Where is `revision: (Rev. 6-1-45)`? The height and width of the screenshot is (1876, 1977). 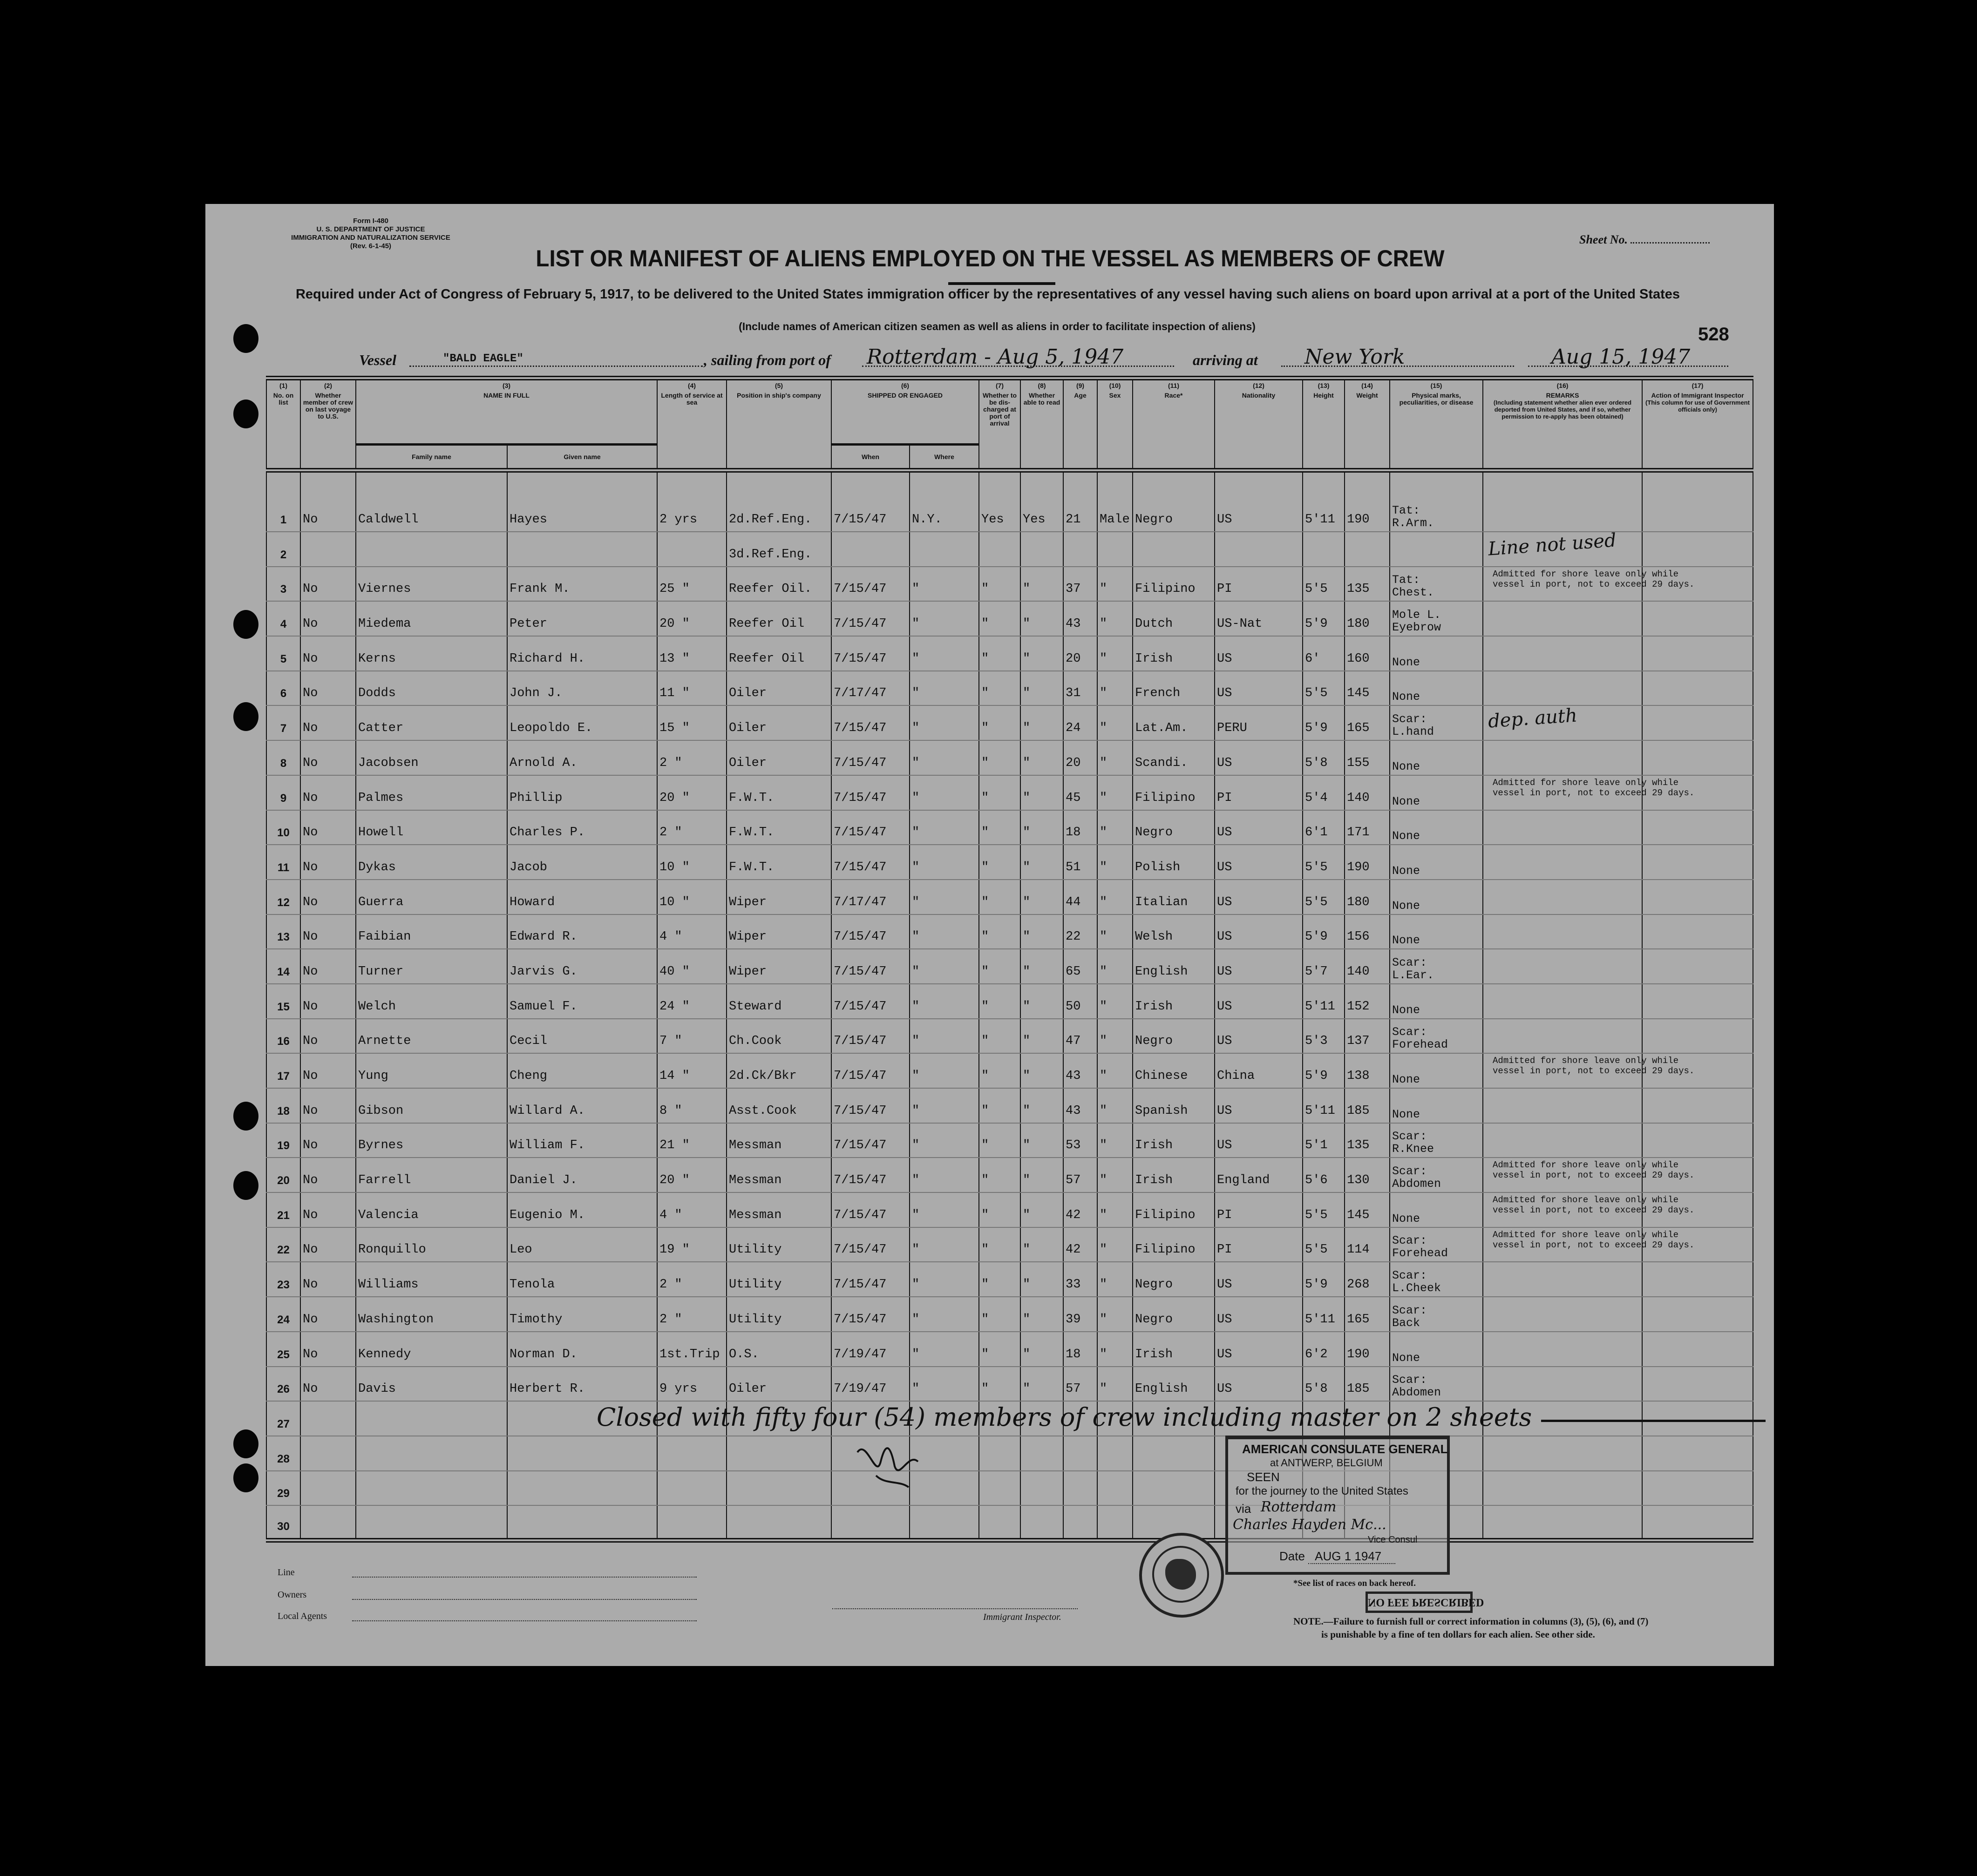
revision: (Rev. 6-1-45) is located at coordinates (371, 246).